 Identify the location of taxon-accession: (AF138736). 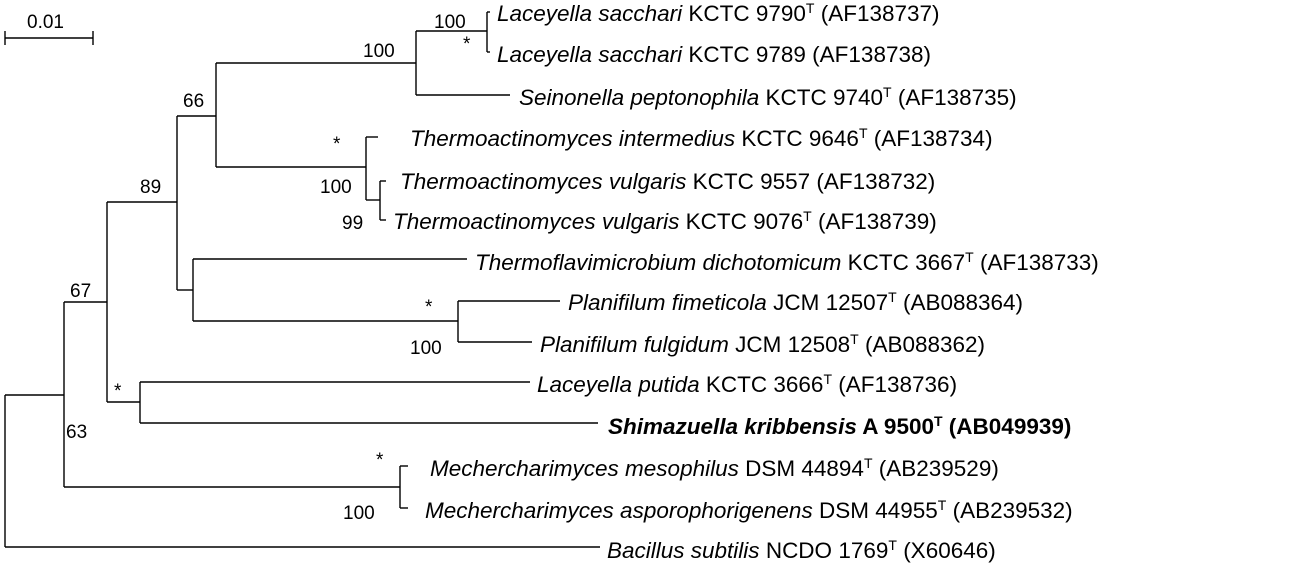
(894, 384).